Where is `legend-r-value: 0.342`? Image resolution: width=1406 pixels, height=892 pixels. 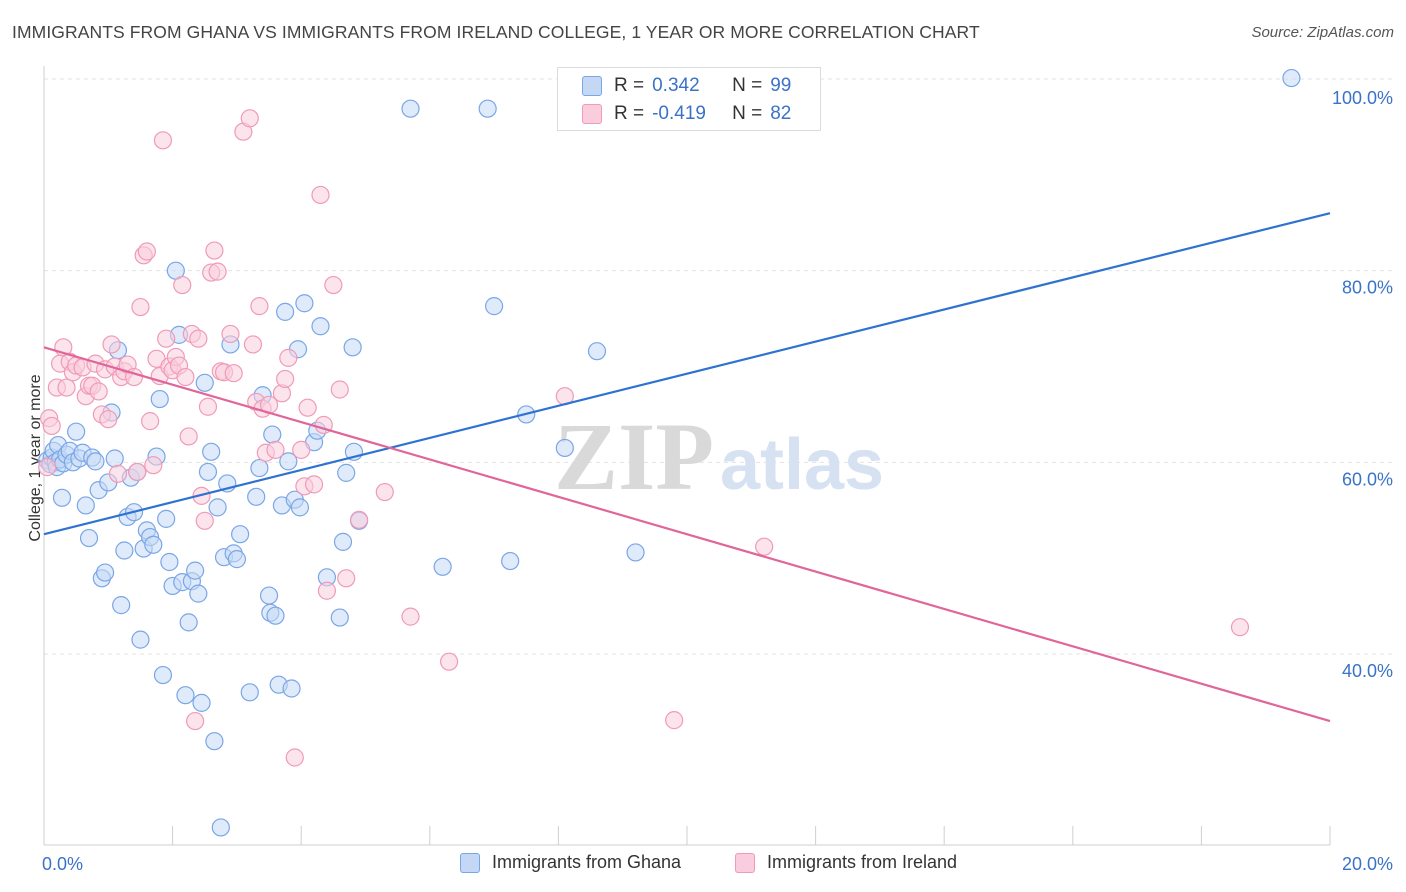 legend-r-value: 0.342 is located at coordinates (676, 85).